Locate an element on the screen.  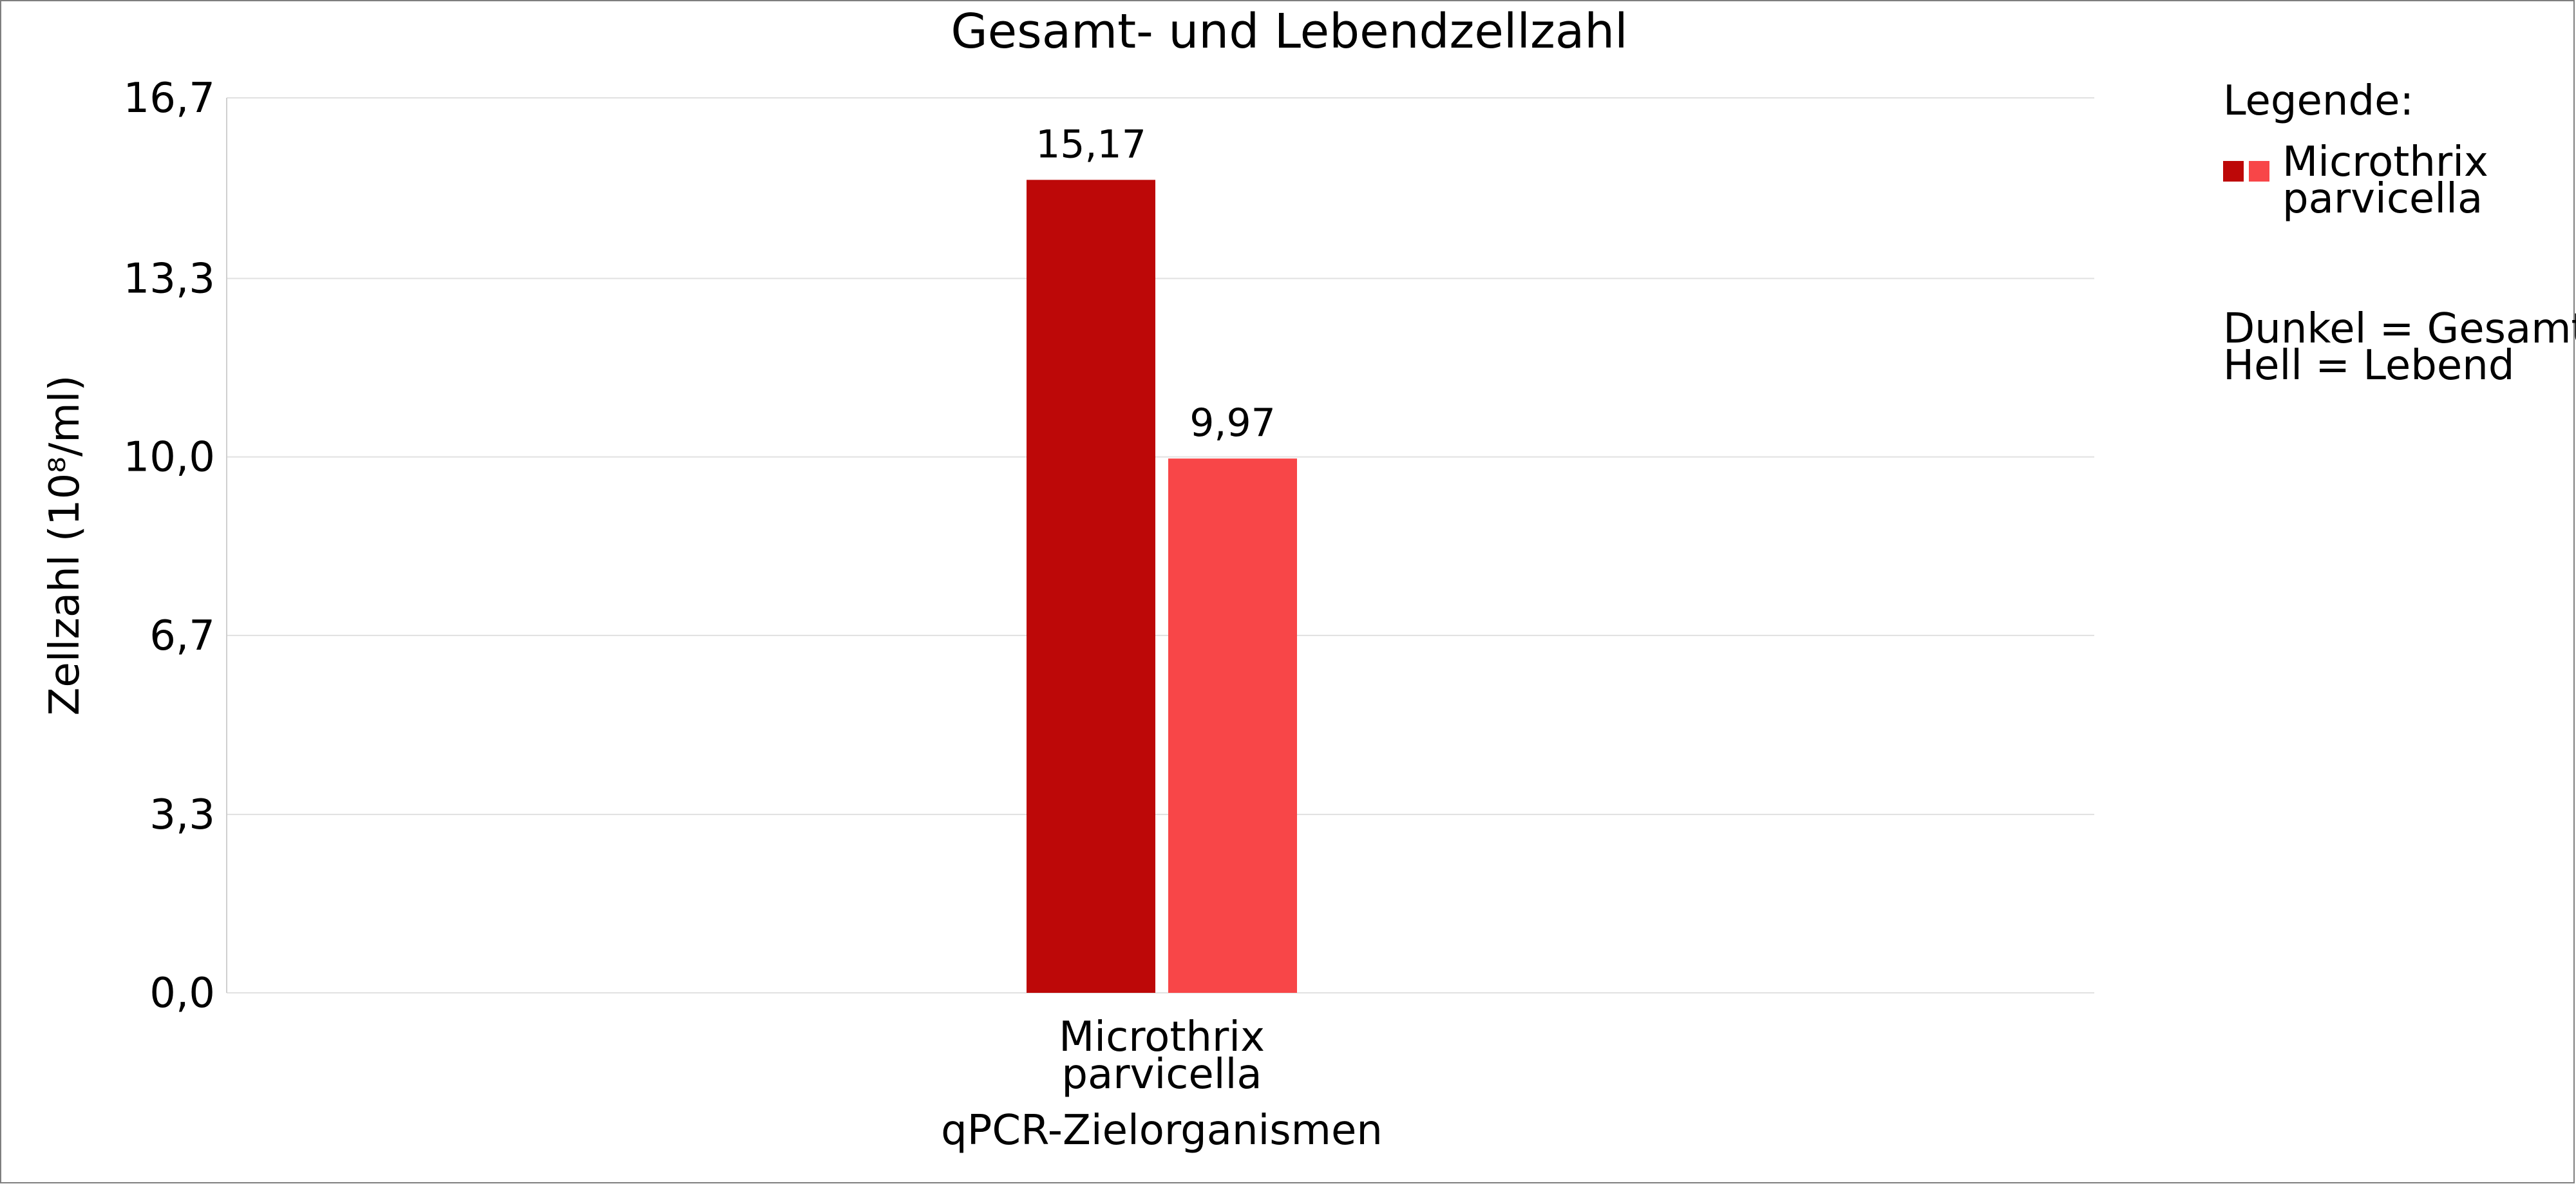
x-axis-label: qPCR-Zielorganismen is located at coordinates (1162, 1130).